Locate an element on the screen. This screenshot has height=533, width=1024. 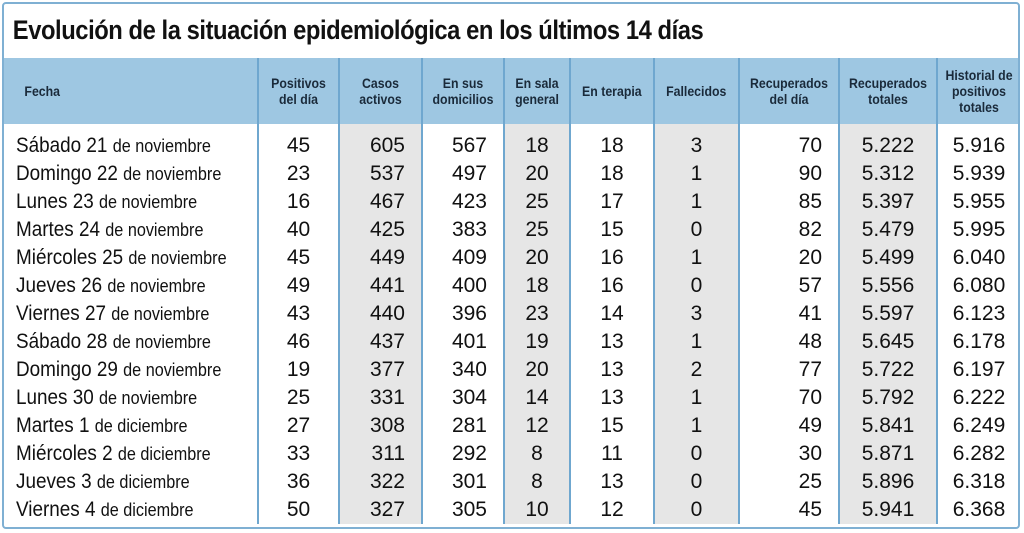
date-cell: Miércoles 2 de diciembre is located at coordinates (131, 454).